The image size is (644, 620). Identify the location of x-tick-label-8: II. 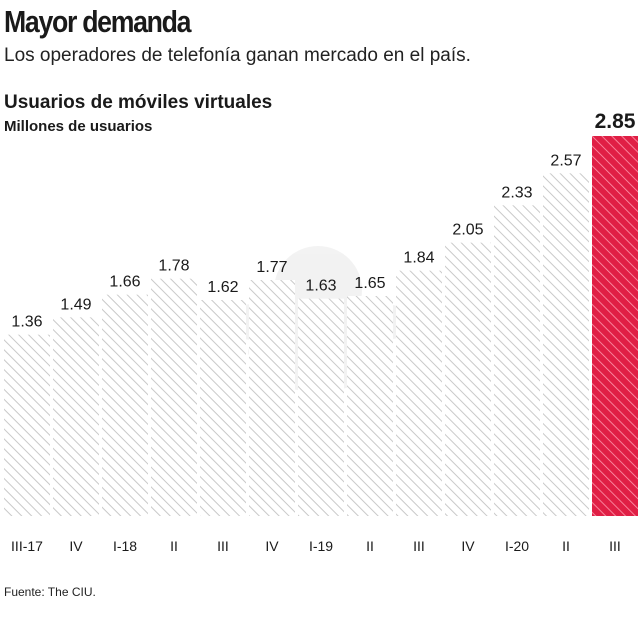
(370, 546).